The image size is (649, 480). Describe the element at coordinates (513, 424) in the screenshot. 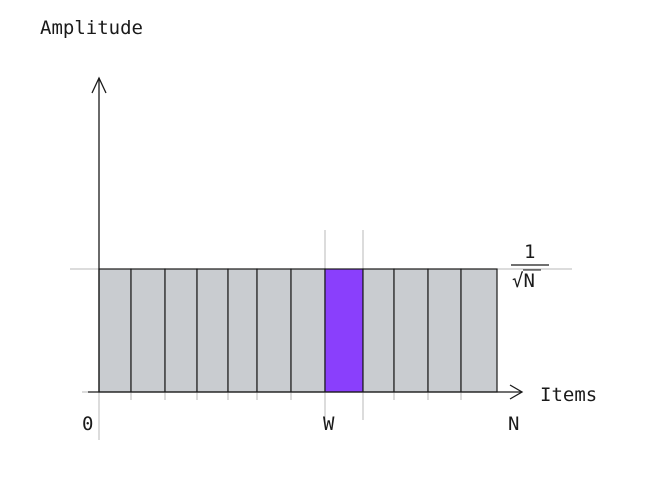

I see `tick-label-n: N` at that location.